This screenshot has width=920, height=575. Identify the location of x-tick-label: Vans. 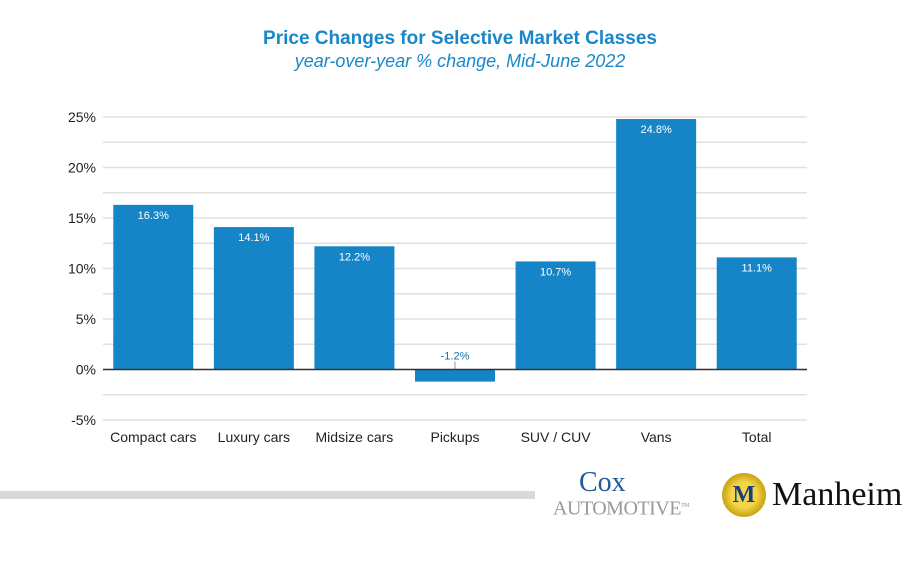
(656, 437).